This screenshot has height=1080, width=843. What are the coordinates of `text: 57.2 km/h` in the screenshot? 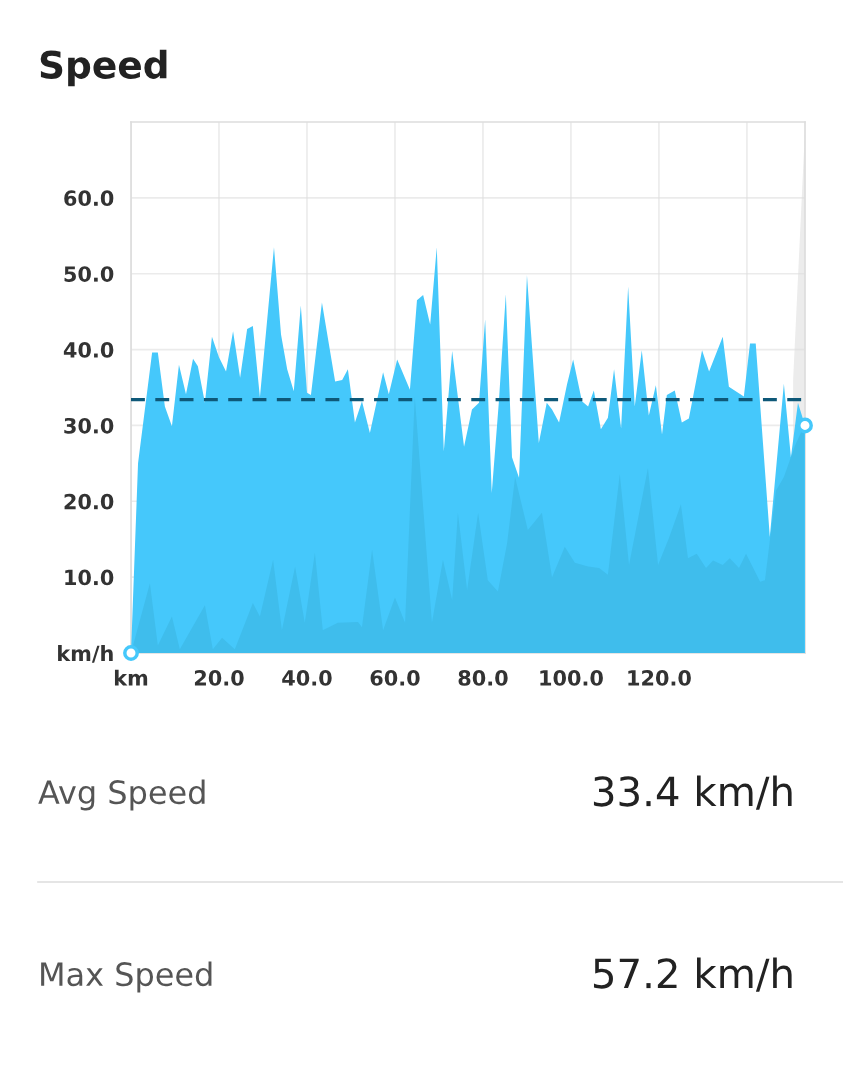 It's located at (692, 974).